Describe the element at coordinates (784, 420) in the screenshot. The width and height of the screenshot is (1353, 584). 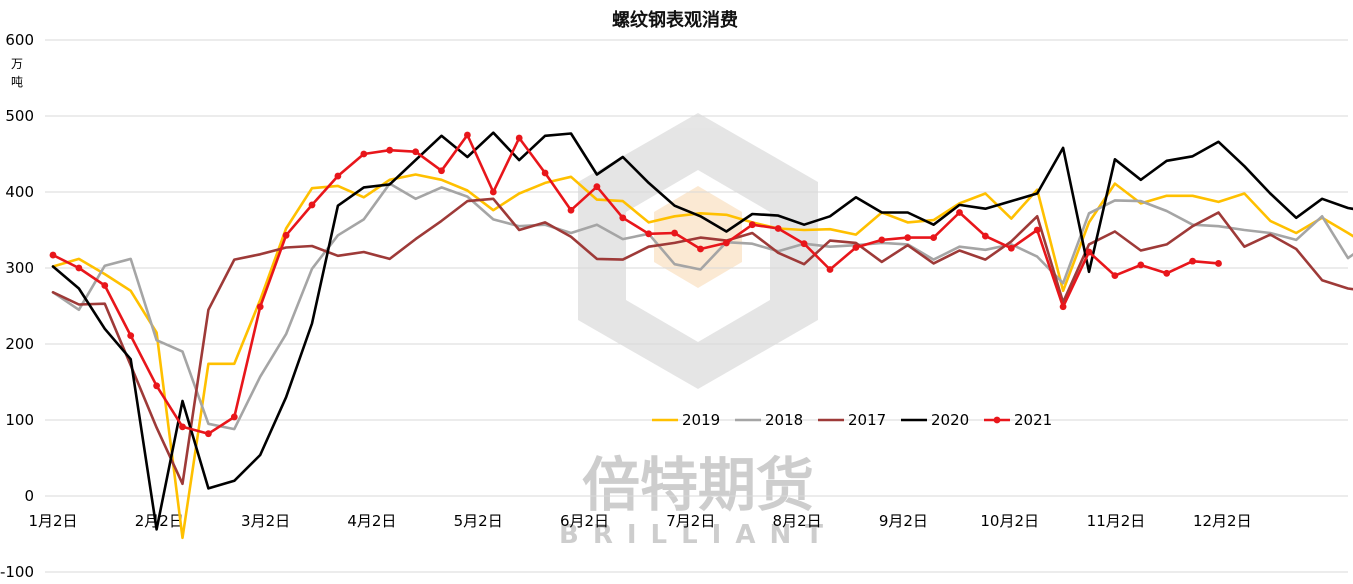
I see `legend-label: 2018` at that location.